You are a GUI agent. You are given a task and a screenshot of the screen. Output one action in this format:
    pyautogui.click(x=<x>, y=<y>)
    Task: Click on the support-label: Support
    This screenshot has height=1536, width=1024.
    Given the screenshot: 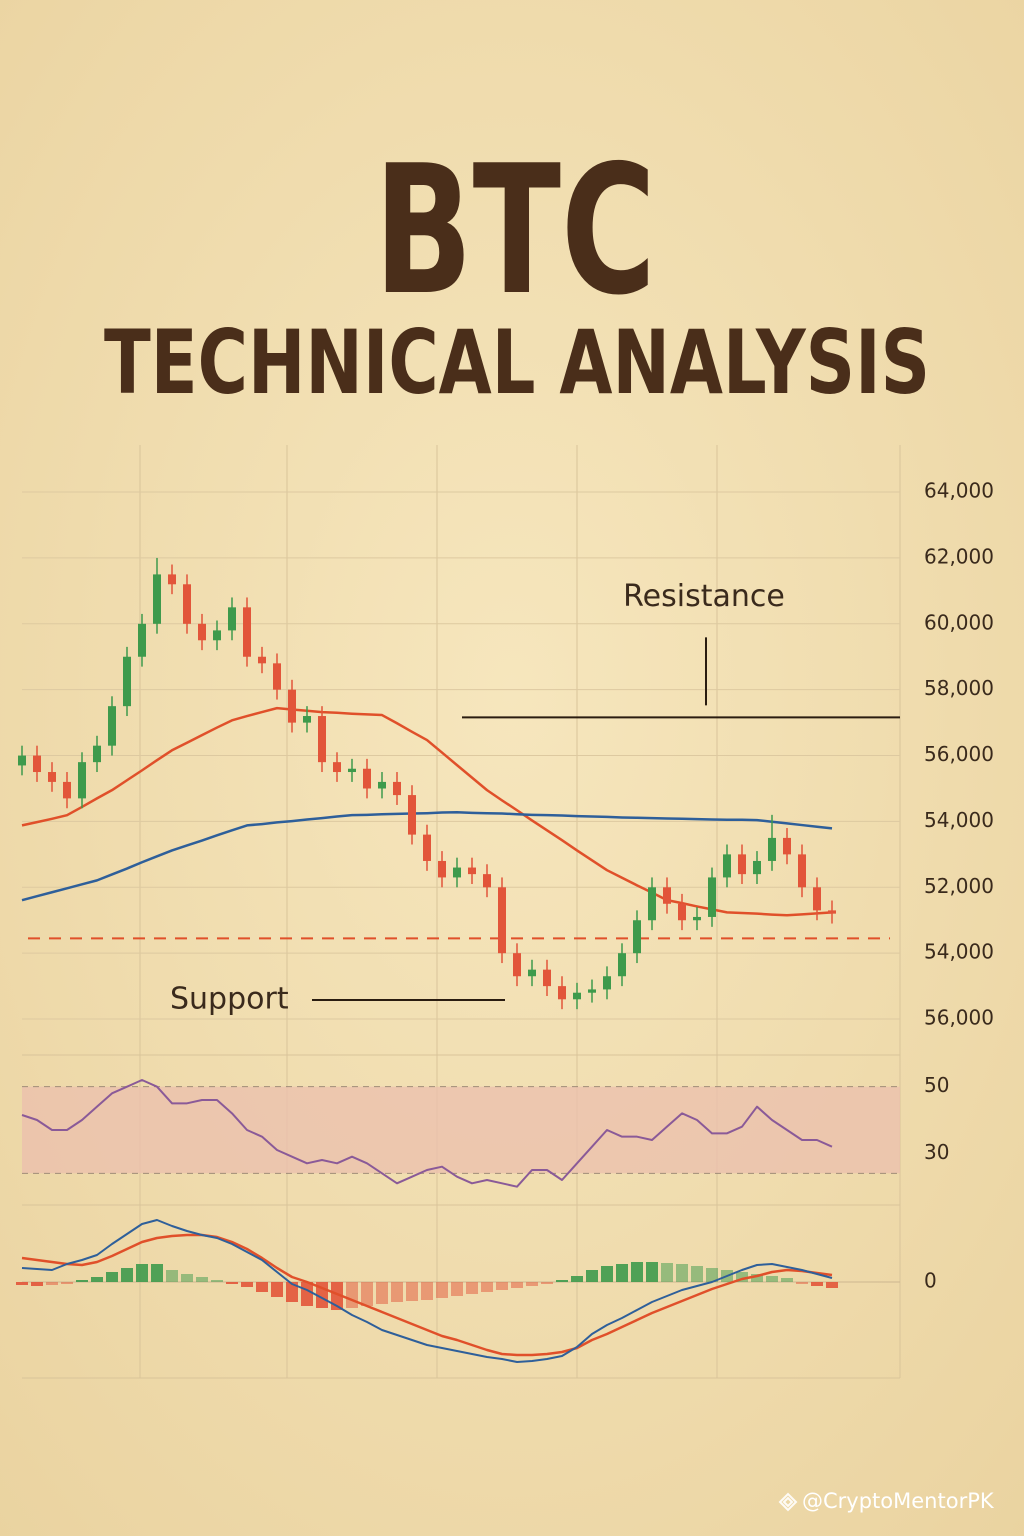 What is the action you would take?
    pyautogui.click(x=229, y=999)
    